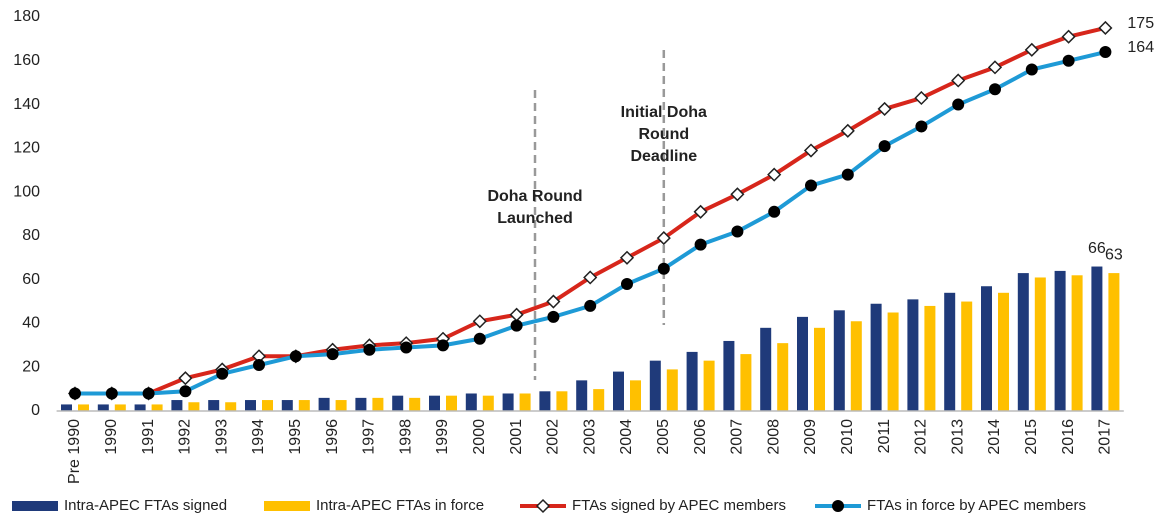  What do you see at coordinates (535, 218) in the screenshot?
I see `annotation-text: Launched` at bounding box center [535, 218].